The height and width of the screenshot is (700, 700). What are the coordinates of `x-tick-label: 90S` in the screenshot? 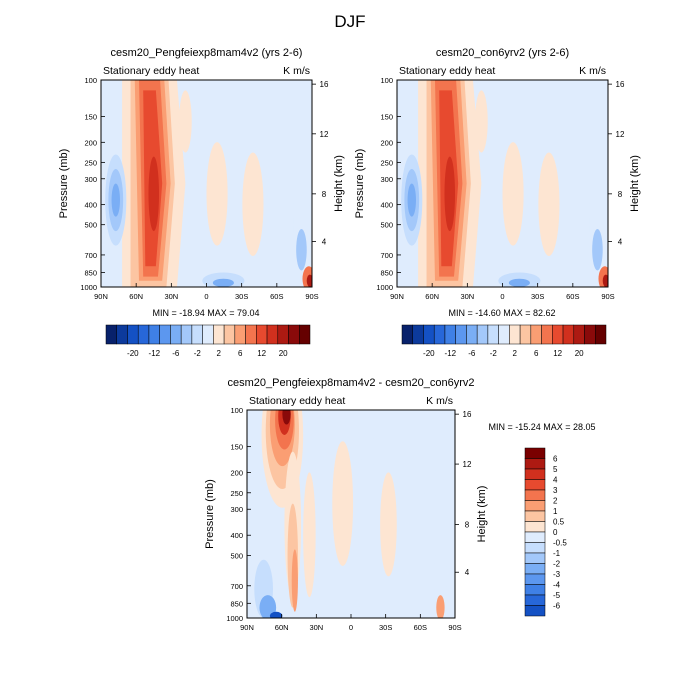 It's located at (311, 296).